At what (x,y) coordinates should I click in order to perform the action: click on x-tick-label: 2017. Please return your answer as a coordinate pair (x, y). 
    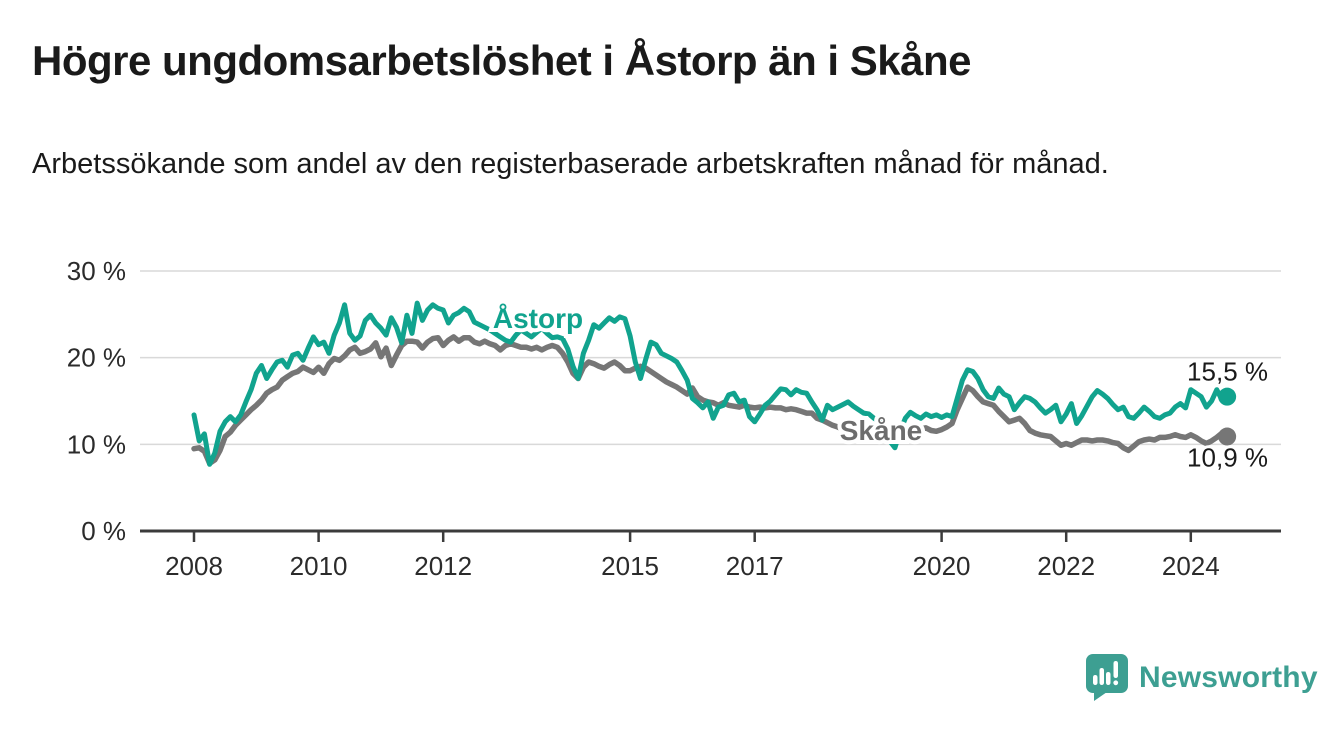
    Looking at the image, I should click on (755, 566).